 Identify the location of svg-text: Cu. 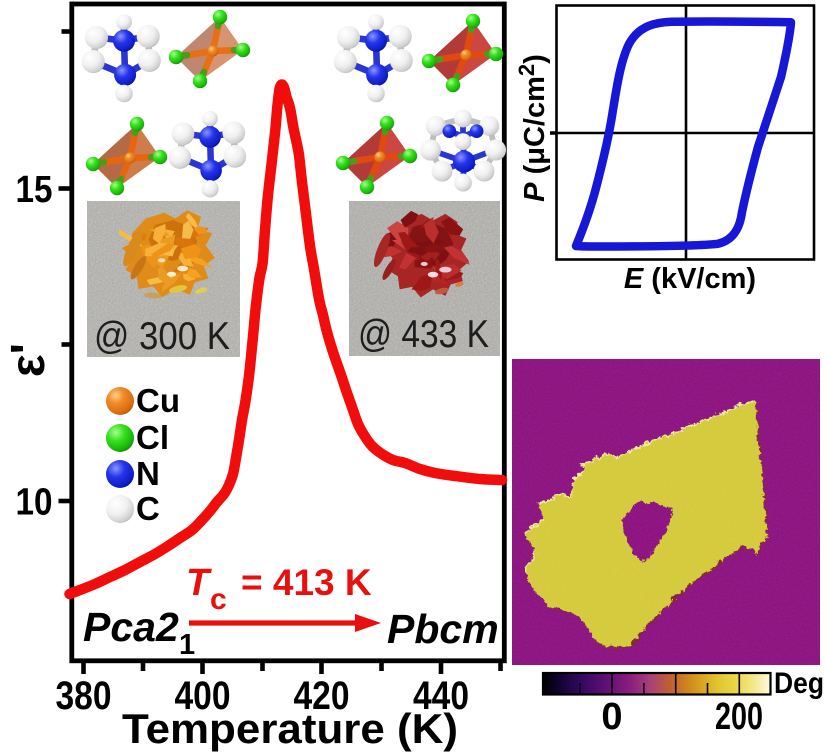
(158, 400).